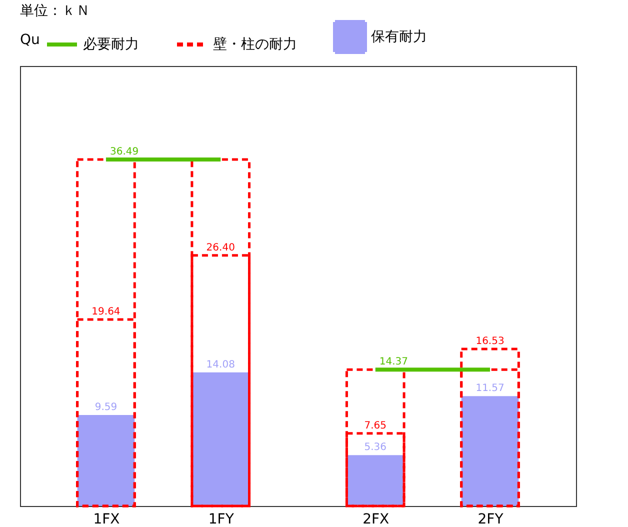  What do you see at coordinates (255, 44) in the screenshot?
I see `legend-label: 壁・柱の耐力` at bounding box center [255, 44].